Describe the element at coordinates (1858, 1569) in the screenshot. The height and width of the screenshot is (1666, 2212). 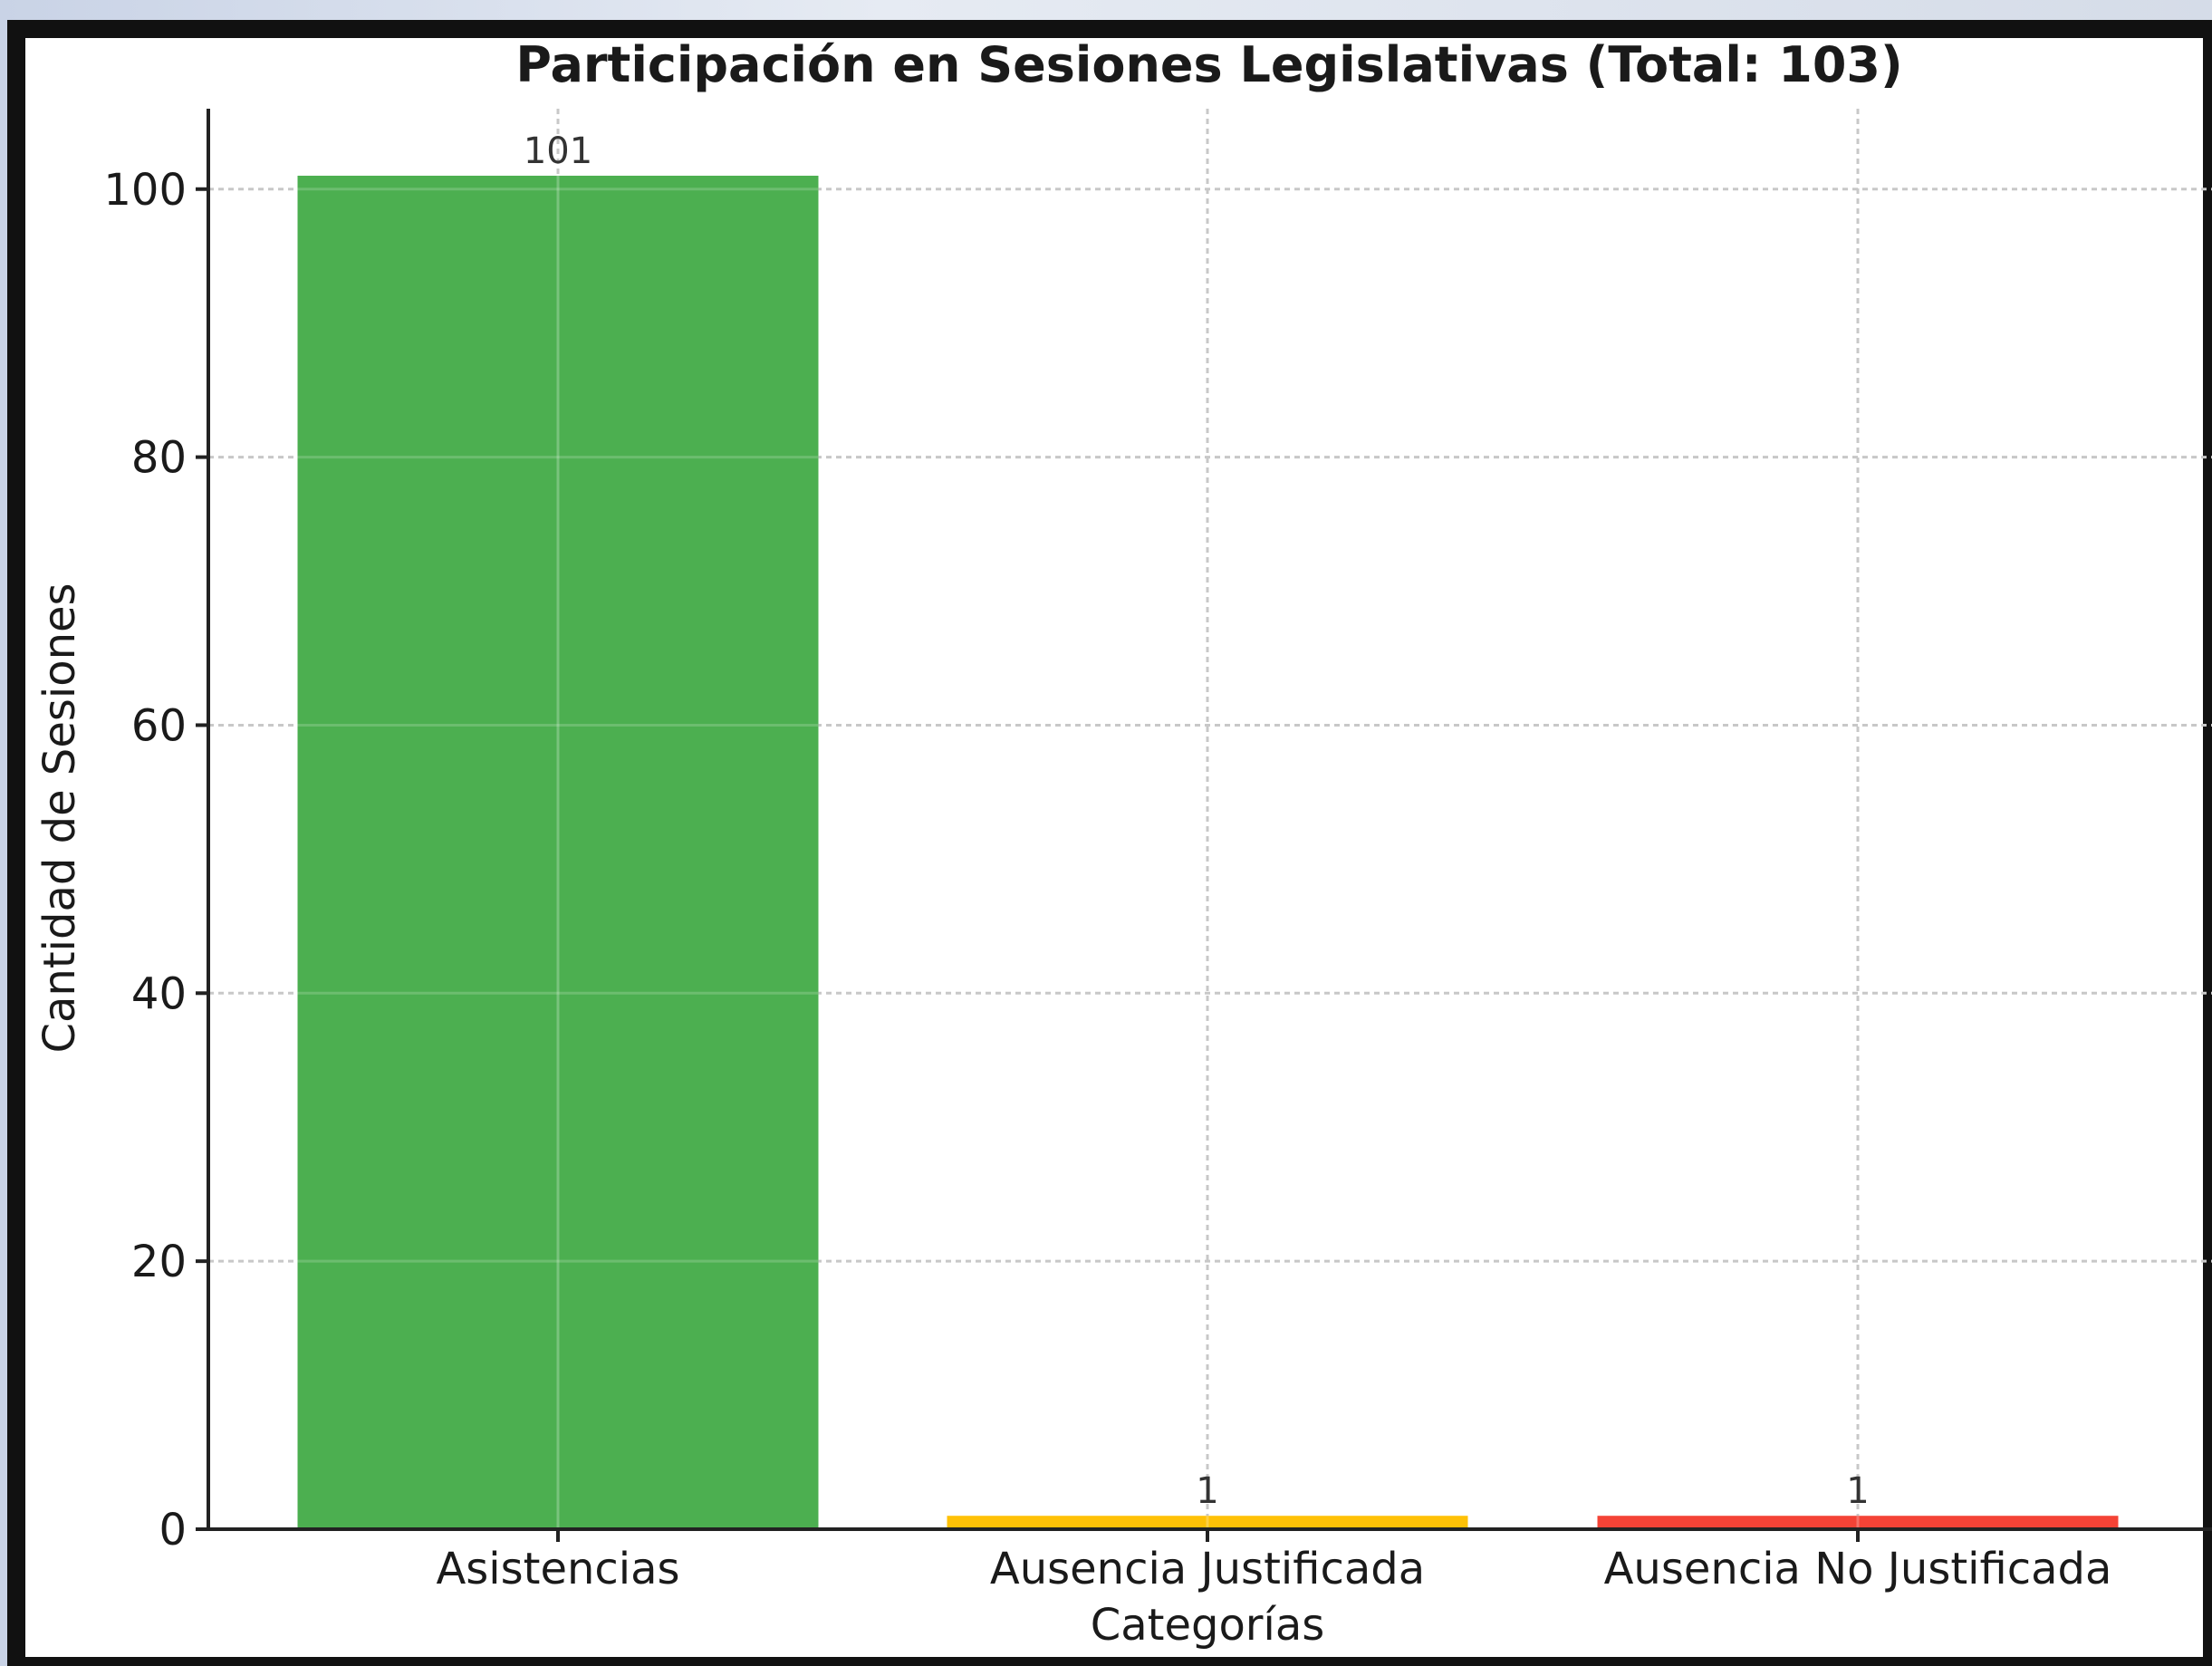
I see `x-tick-label-2: Ausencia No Justificada` at that location.